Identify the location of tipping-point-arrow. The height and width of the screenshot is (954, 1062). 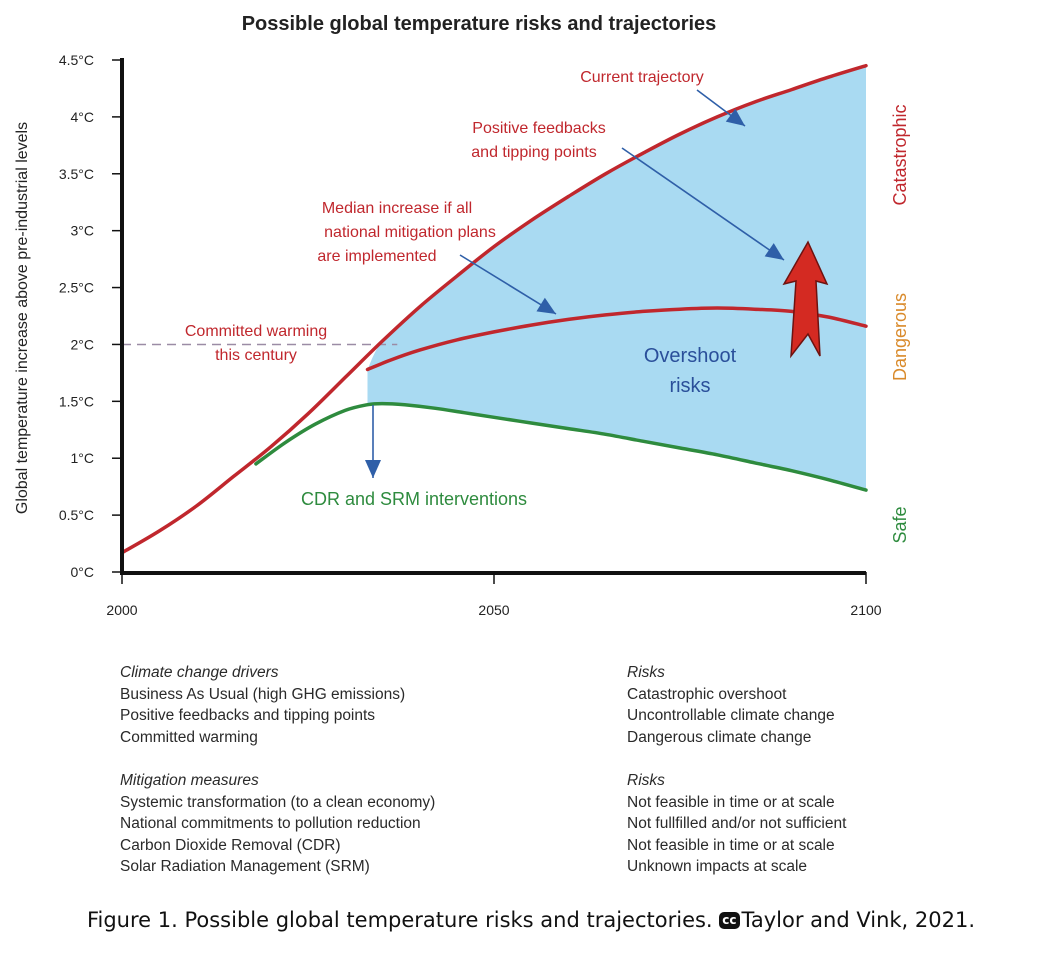
(805, 299).